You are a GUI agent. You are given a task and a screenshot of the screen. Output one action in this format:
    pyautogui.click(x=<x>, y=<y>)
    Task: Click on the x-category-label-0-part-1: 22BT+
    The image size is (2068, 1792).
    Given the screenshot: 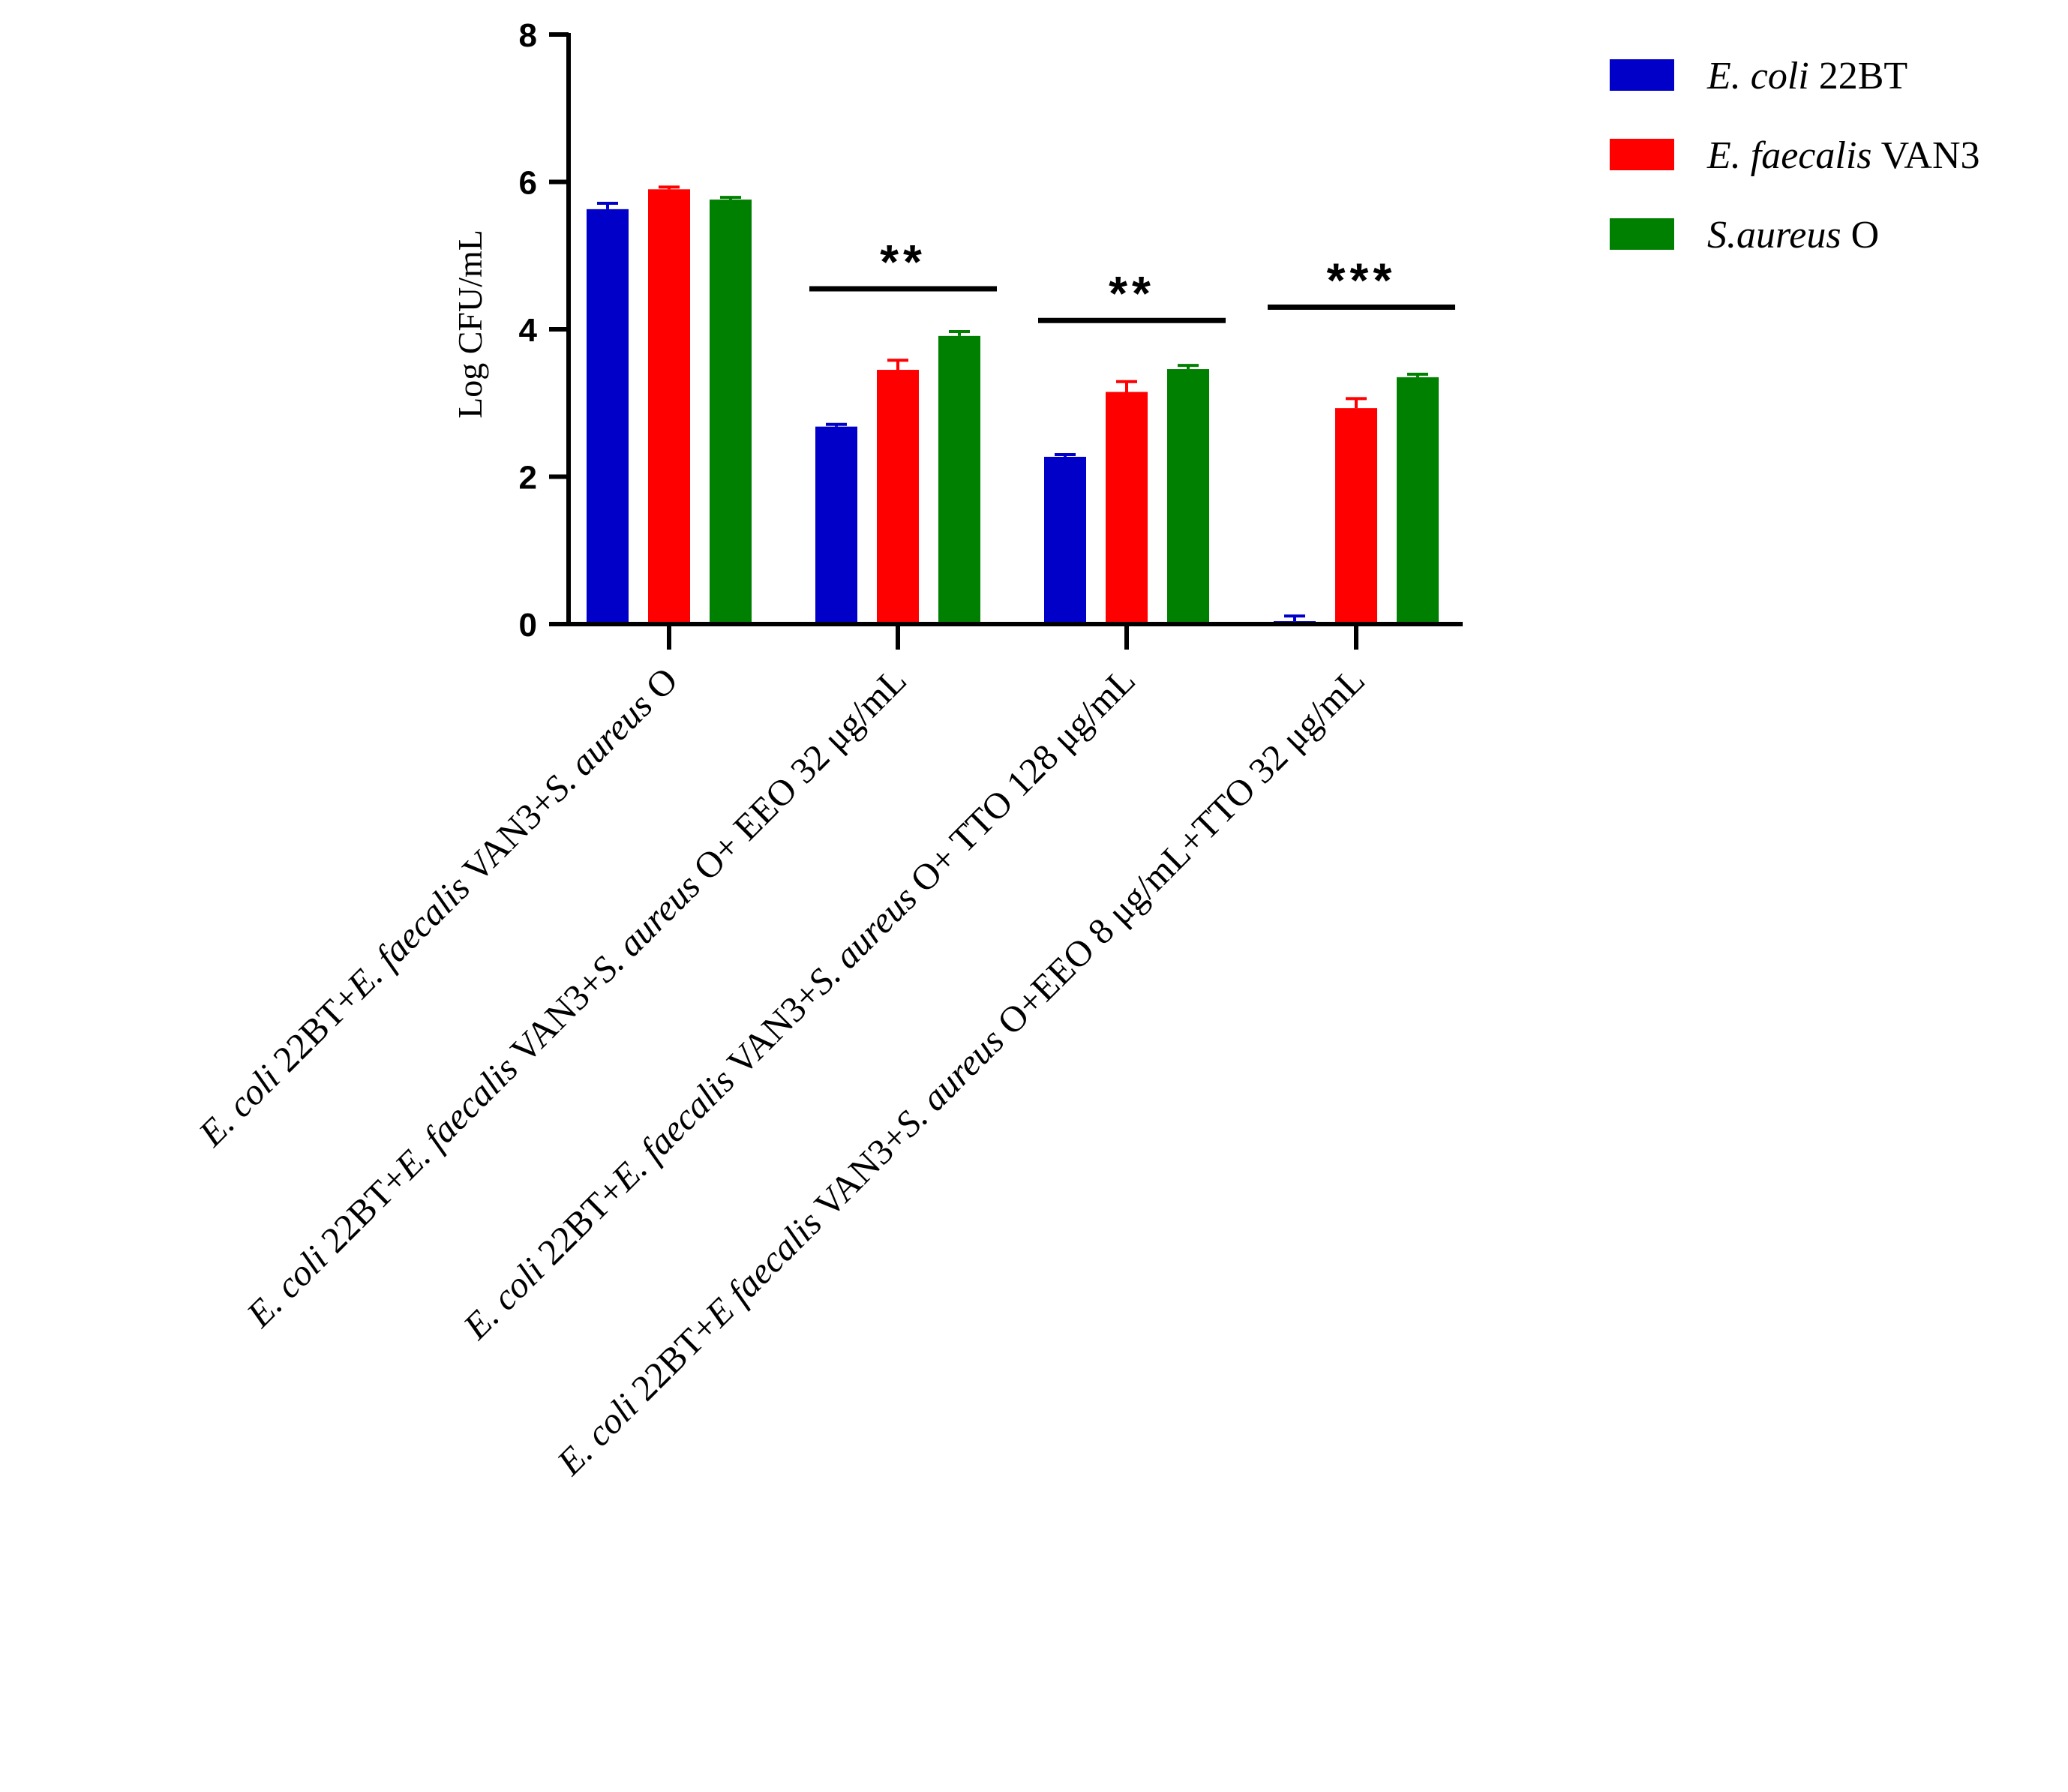 What is the action you would take?
    pyautogui.click(x=313, y=1031)
    